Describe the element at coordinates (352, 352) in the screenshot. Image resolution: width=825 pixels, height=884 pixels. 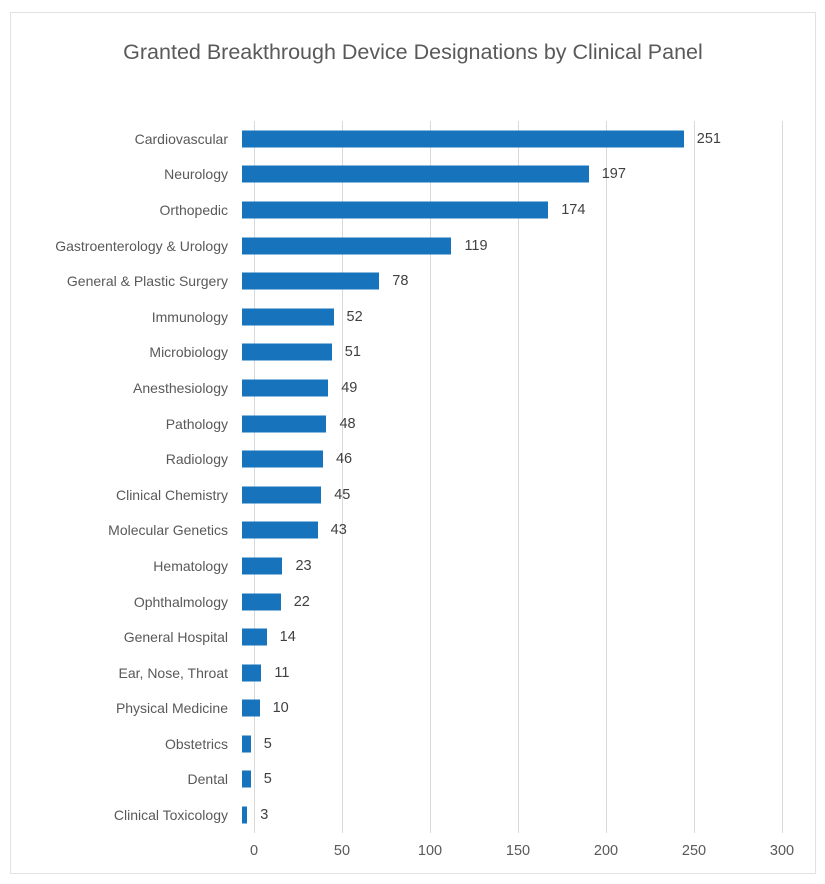
I see `value-label: 51` at that location.